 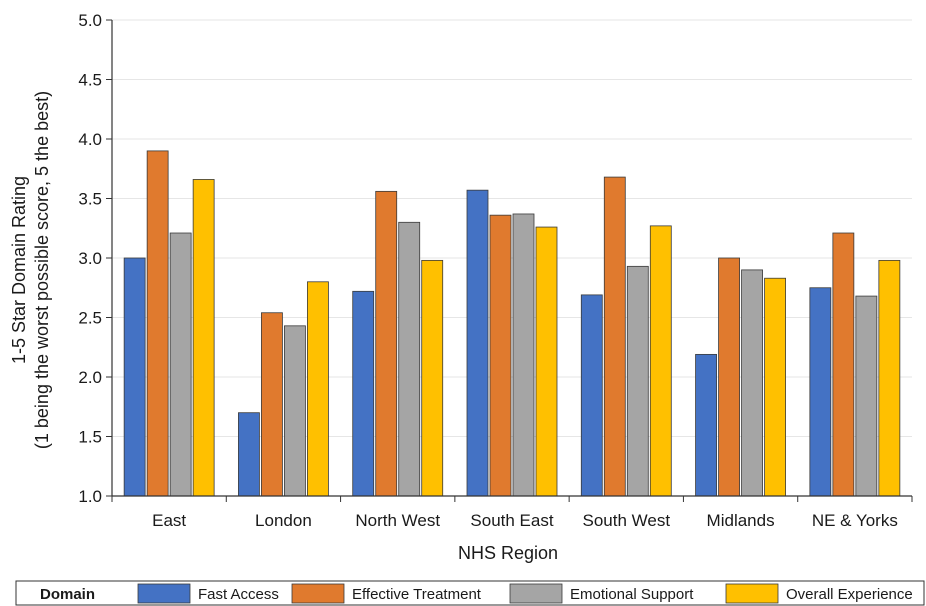 What do you see at coordinates (546, 361) in the screenshot?
I see `bar-overall-experience-south-east` at bounding box center [546, 361].